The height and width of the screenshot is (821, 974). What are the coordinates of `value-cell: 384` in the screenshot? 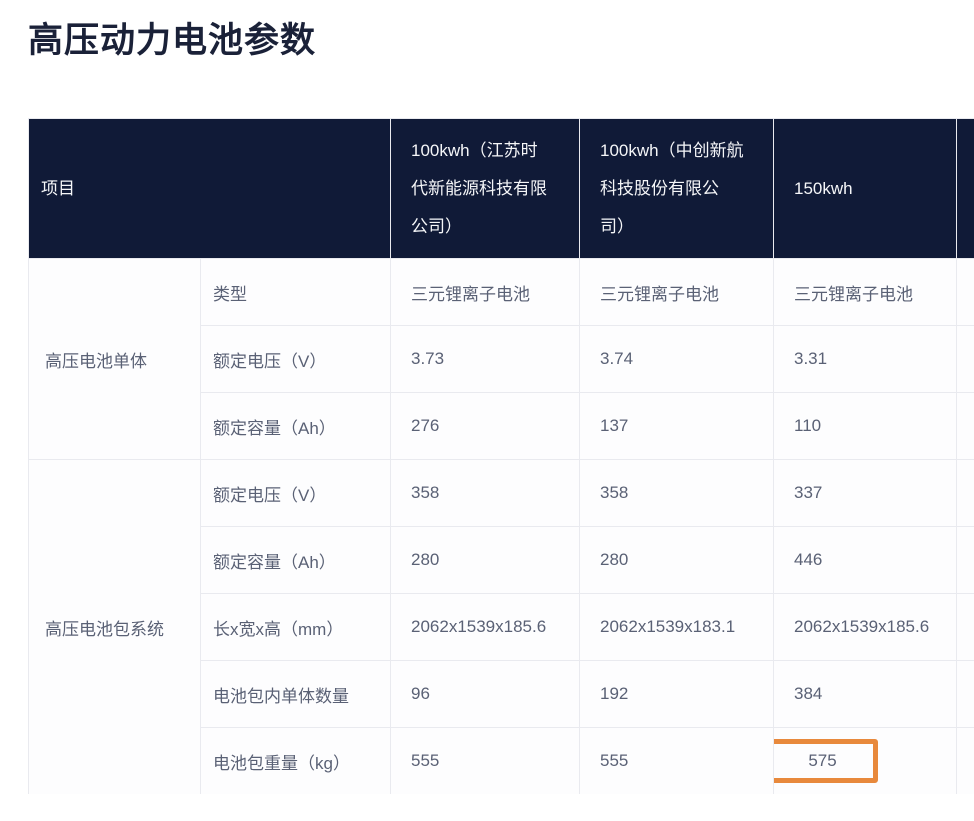 It's located at (865, 694).